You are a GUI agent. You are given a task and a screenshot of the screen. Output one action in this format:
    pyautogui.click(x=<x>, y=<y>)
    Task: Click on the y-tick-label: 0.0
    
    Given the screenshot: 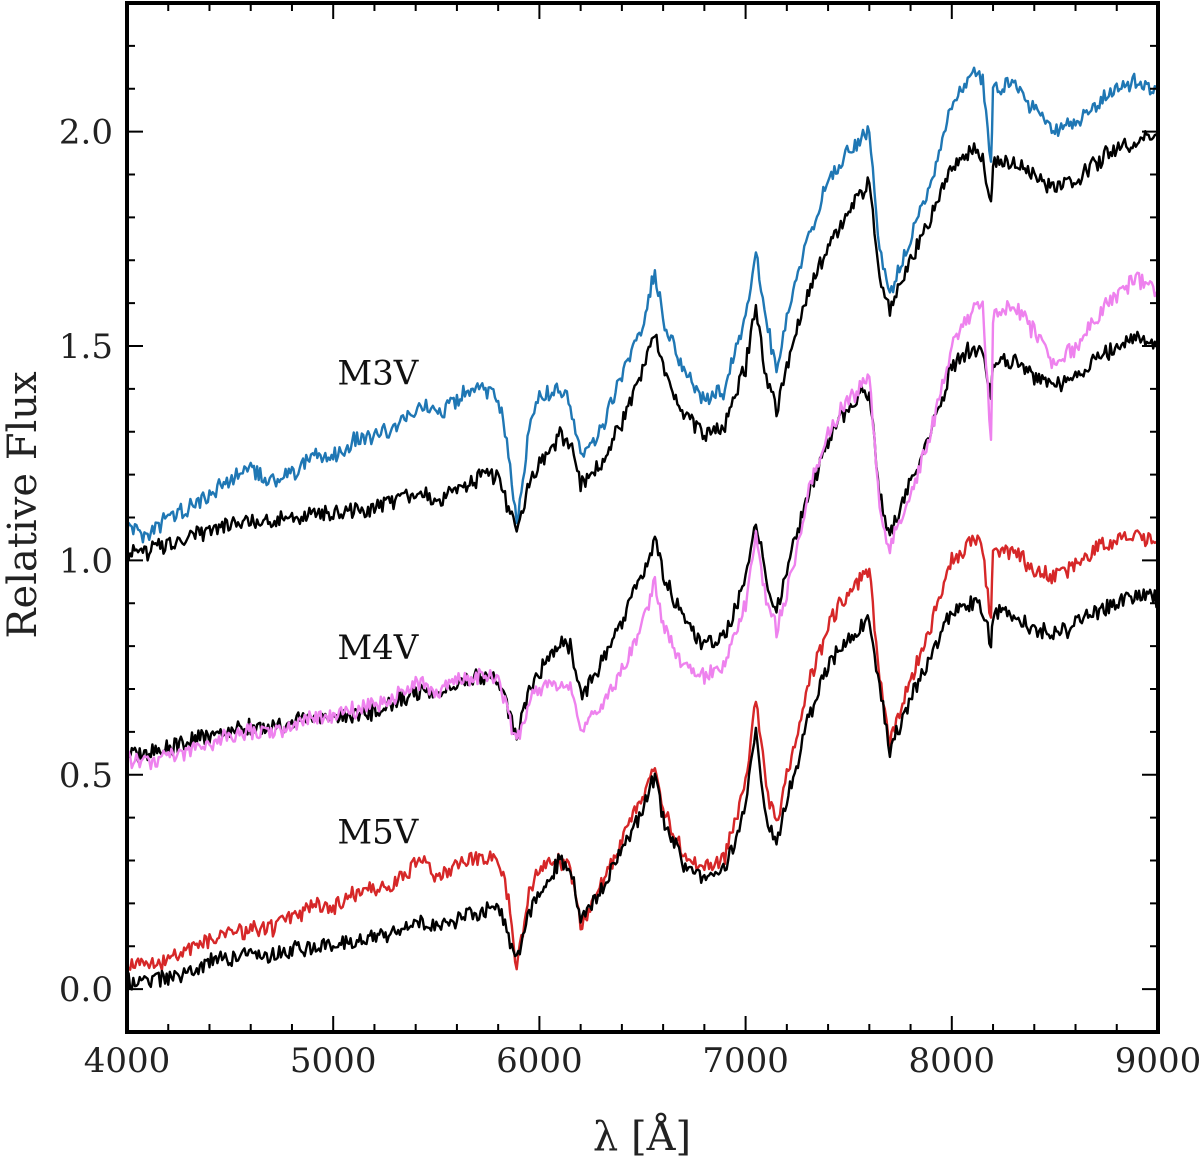 What is the action you would take?
    pyautogui.click(x=86, y=990)
    